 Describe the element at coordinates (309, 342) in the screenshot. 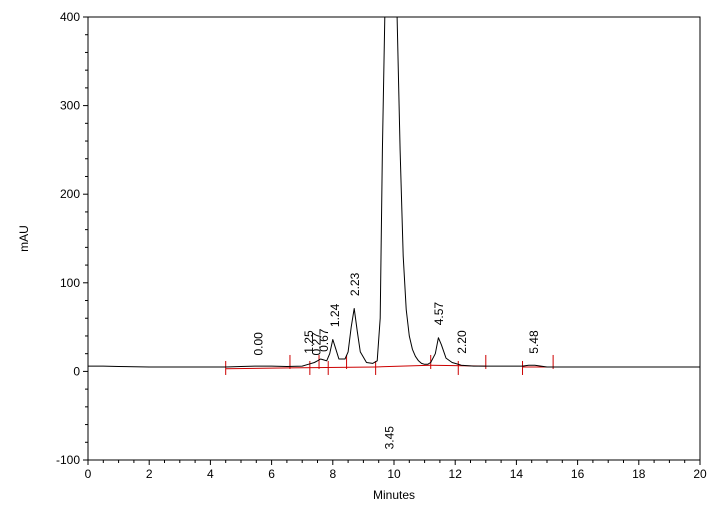

I see `peak-area-label: 1.25` at that location.